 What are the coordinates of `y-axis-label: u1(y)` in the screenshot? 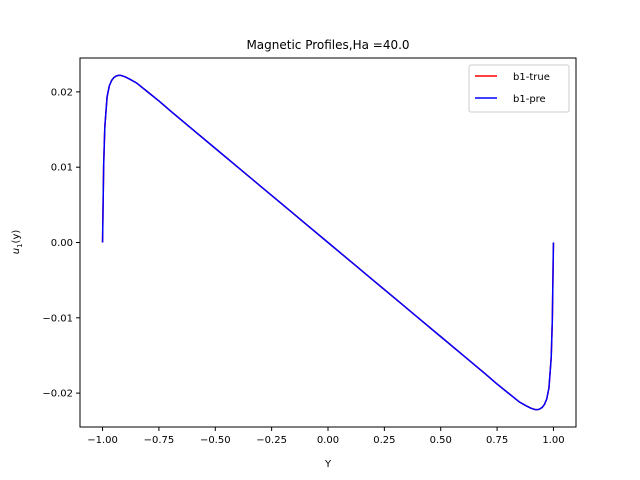 It's located at (17, 242).